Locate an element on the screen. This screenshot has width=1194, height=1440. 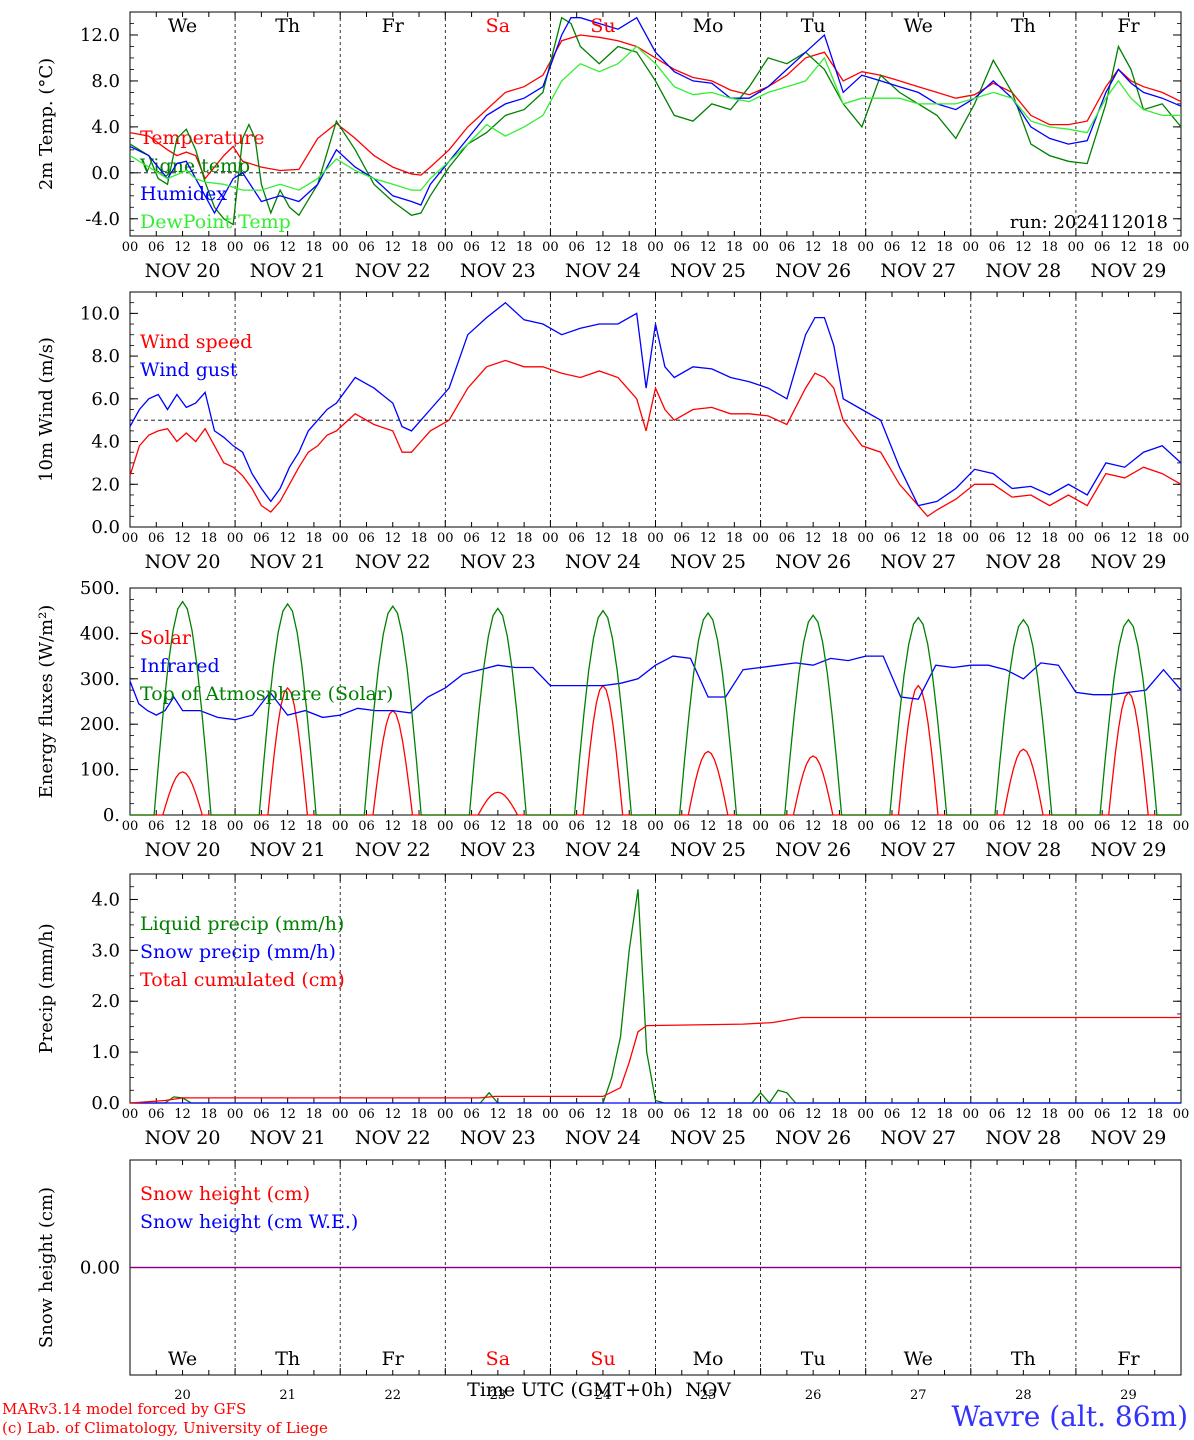
series-line-vigne-temp is located at coordinates (655, 121).